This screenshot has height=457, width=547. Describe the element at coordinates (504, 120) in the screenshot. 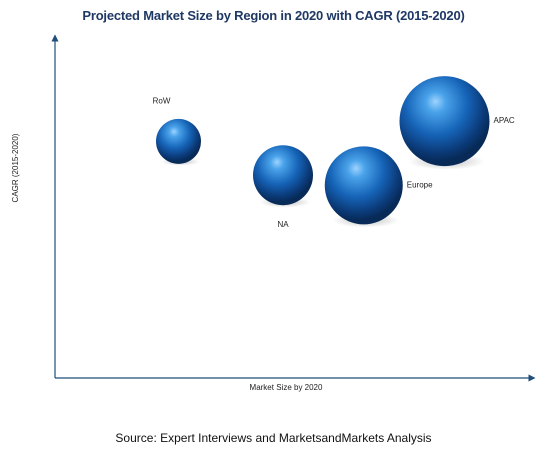

I see `bubble-label-apac: APAC` at that location.